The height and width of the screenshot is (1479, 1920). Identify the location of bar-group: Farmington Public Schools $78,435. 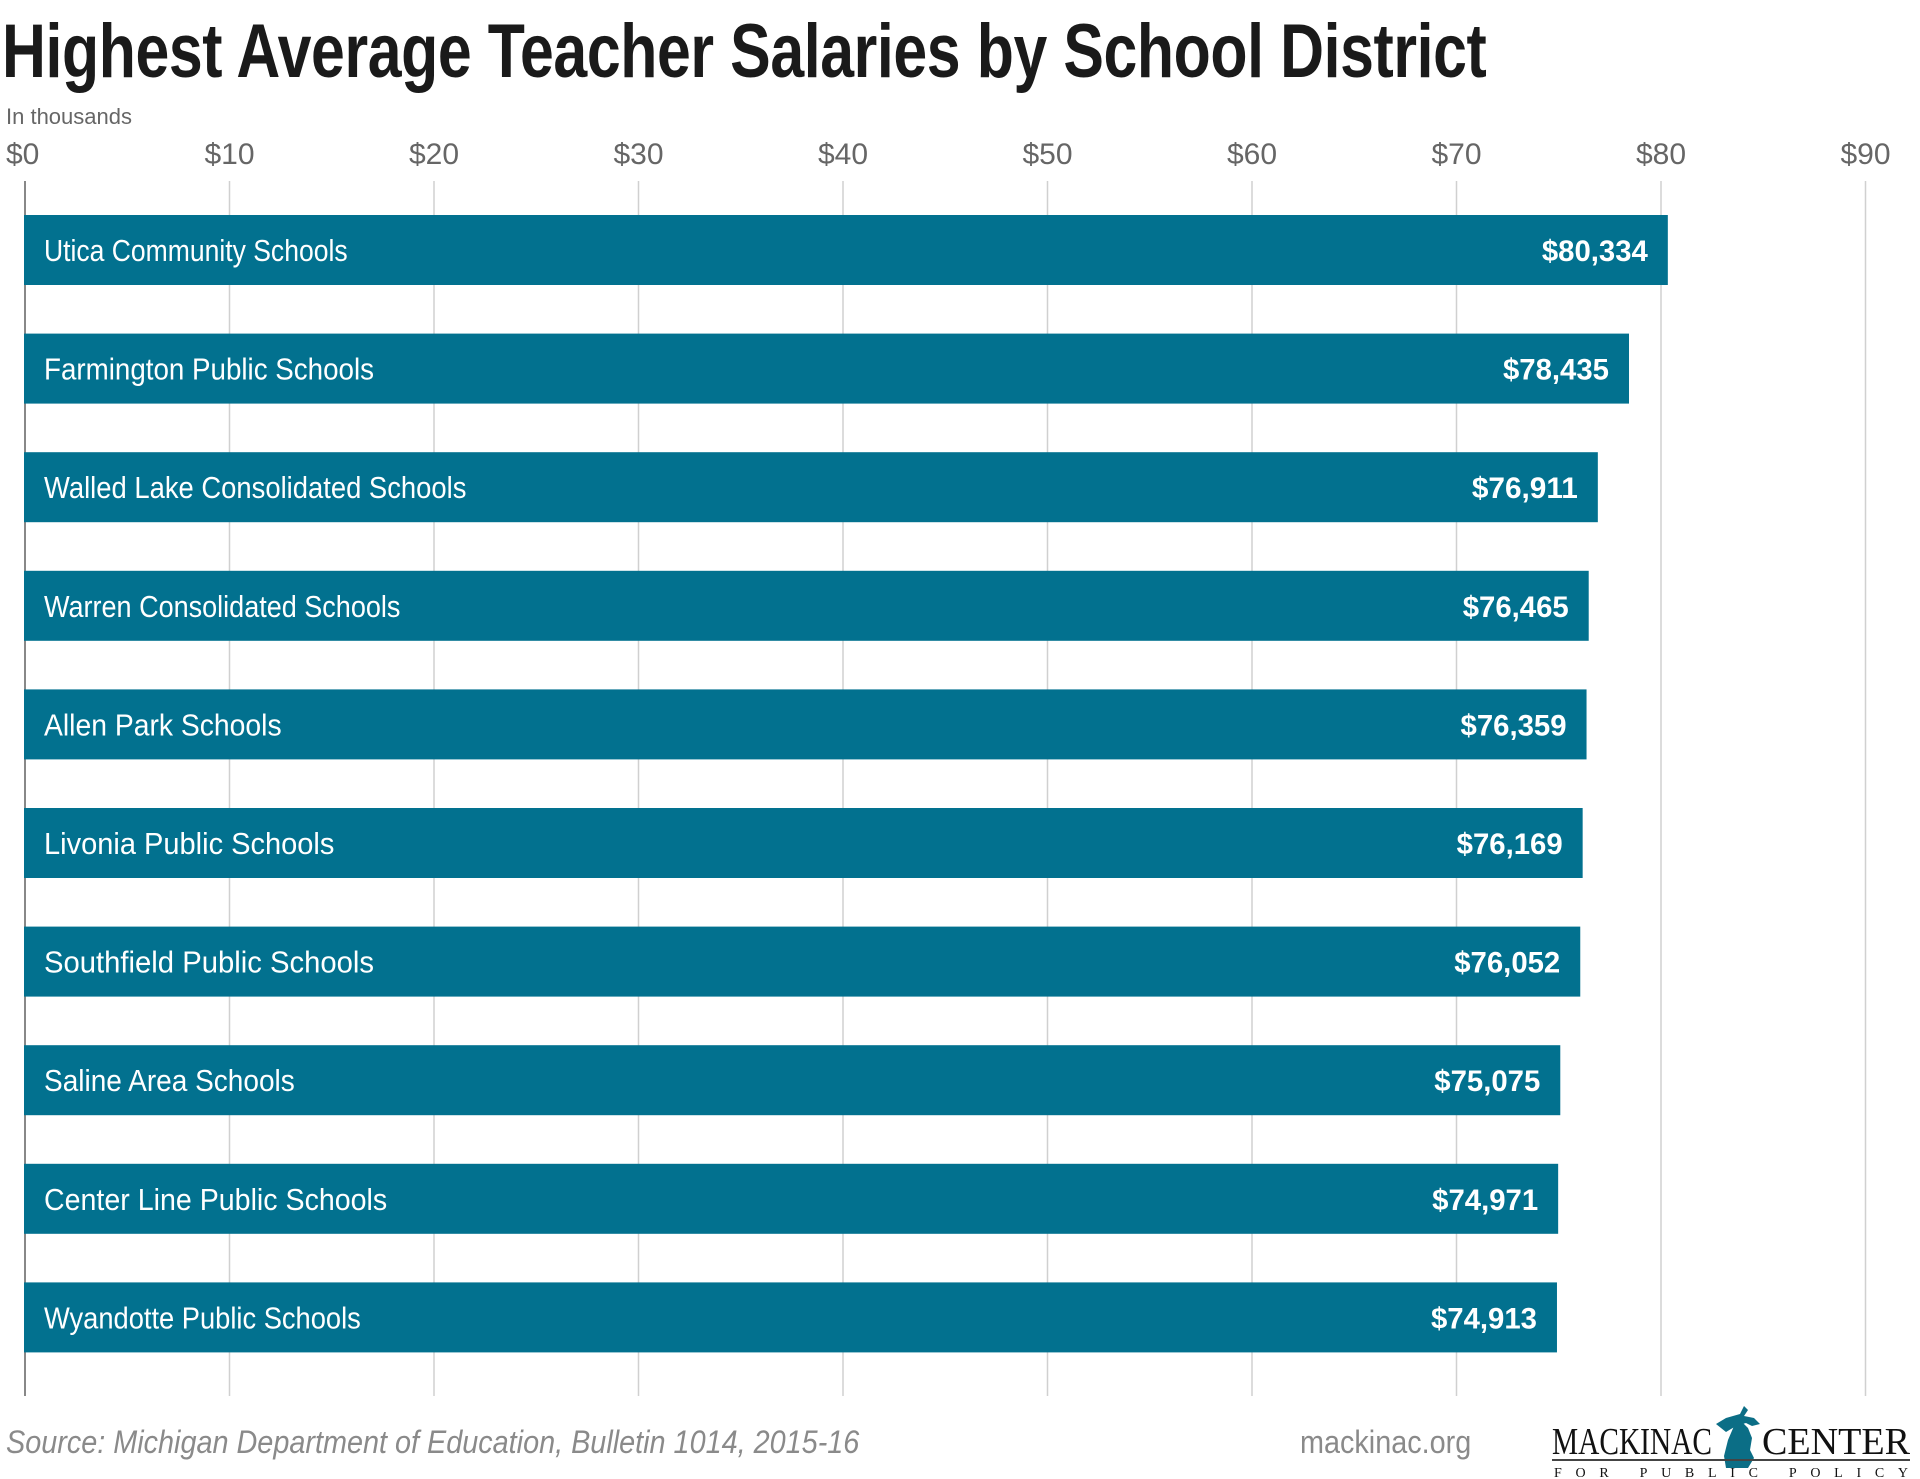
(826, 368).